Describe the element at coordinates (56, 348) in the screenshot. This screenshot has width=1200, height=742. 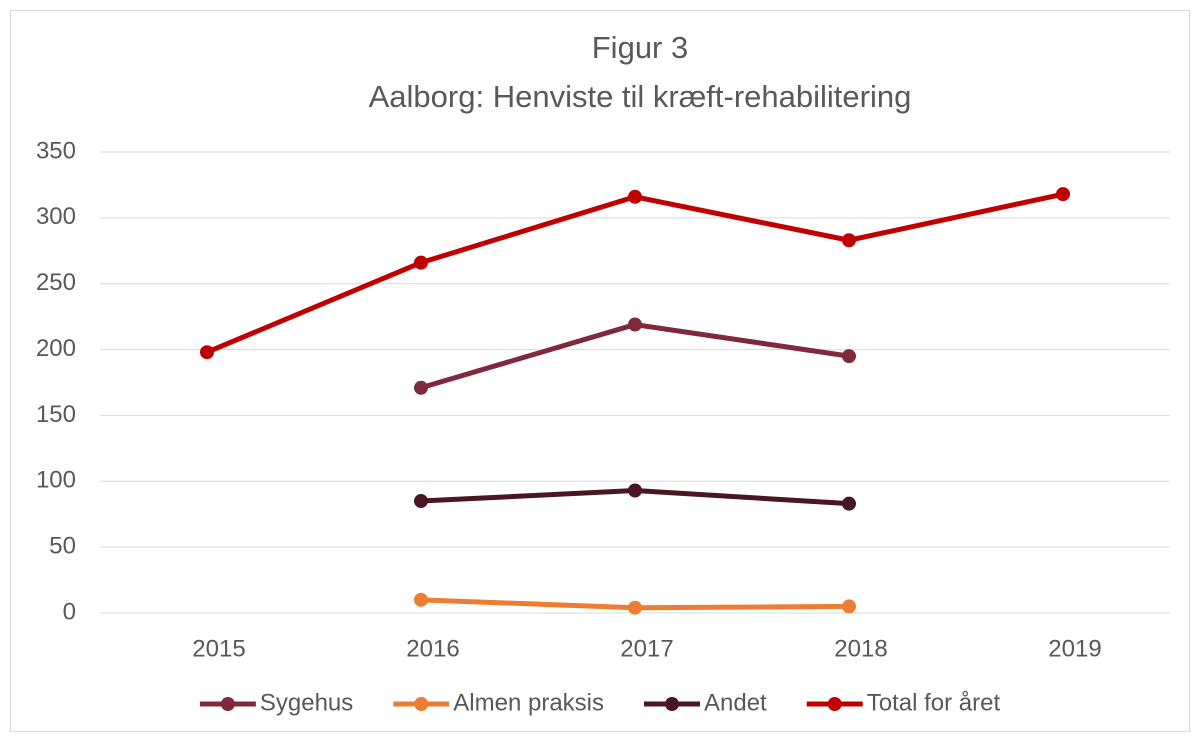
I see `y-tick-label: 200` at that location.